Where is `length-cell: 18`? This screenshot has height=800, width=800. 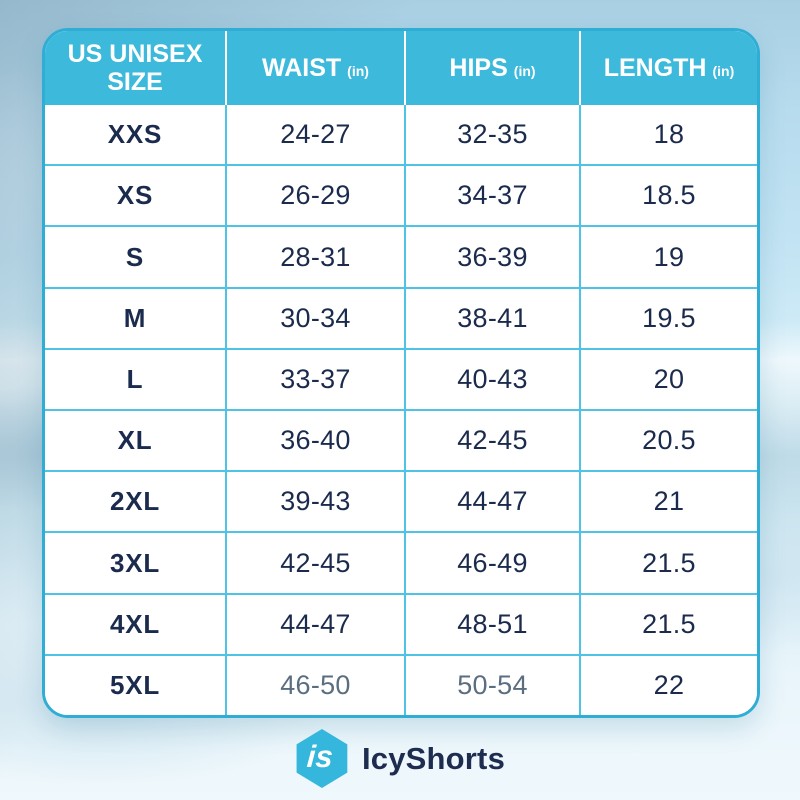 length-cell: 18 is located at coordinates (668, 135).